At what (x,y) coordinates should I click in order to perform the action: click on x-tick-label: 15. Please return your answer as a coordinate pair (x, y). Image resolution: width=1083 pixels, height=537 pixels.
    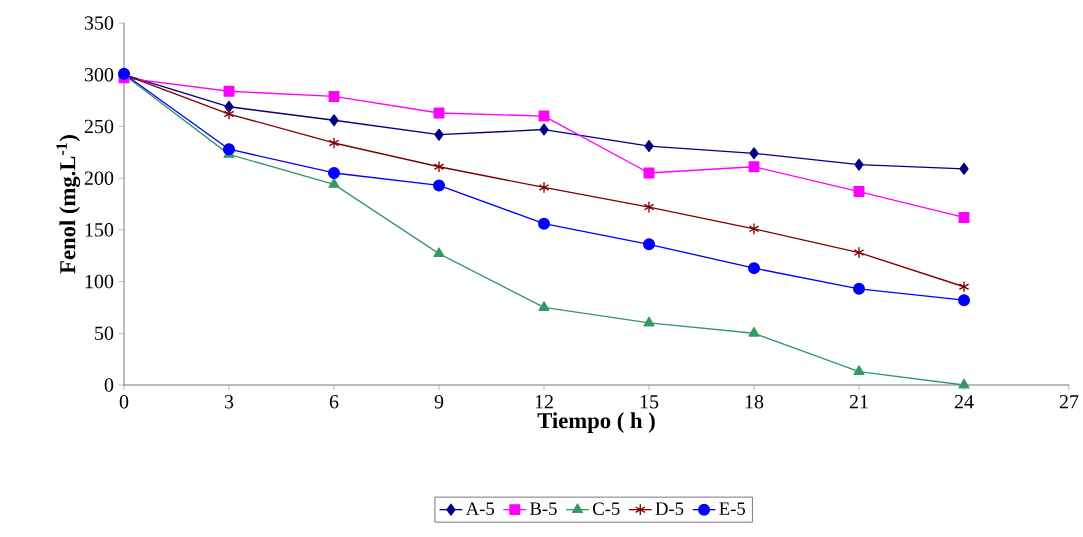
    Looking at the image, I should click on (649, 402).